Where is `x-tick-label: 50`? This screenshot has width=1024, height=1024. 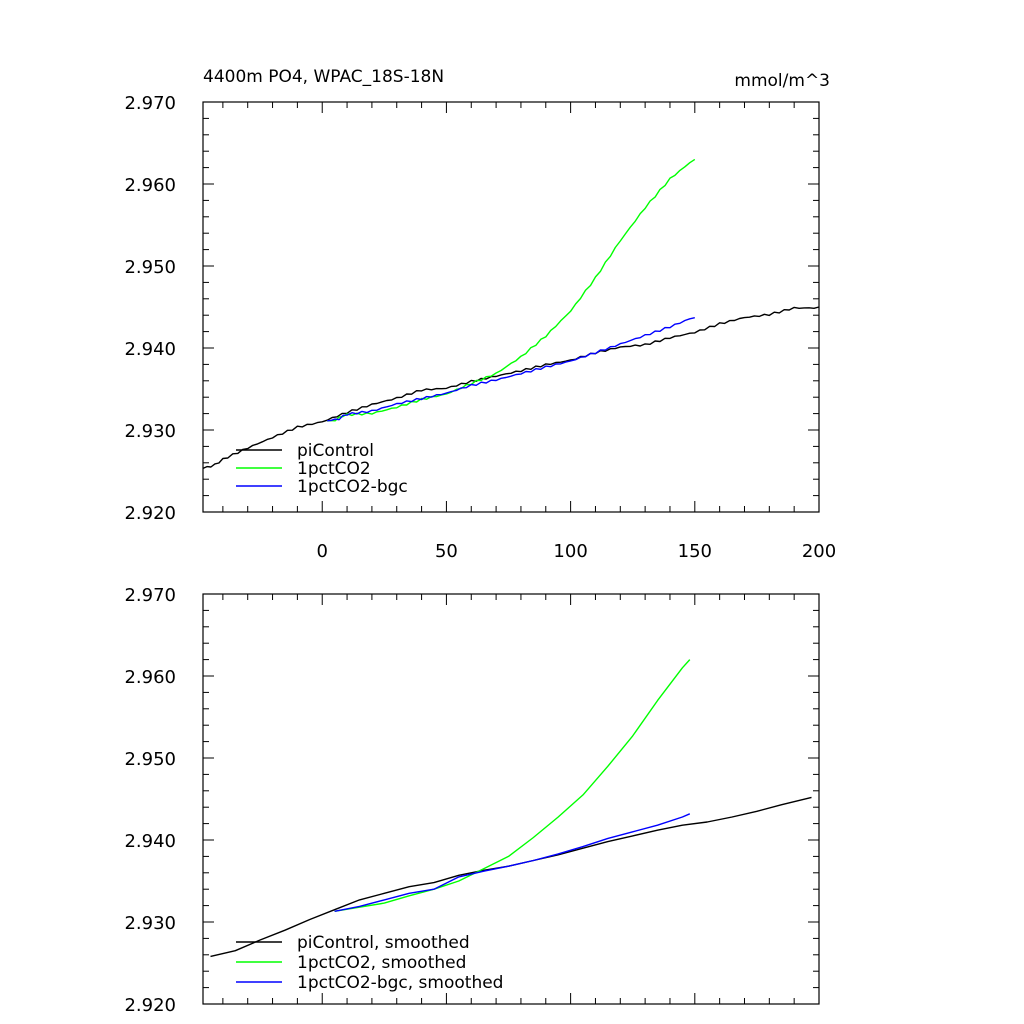
x-tick-label: 50 is located at coordinates (446, 551).